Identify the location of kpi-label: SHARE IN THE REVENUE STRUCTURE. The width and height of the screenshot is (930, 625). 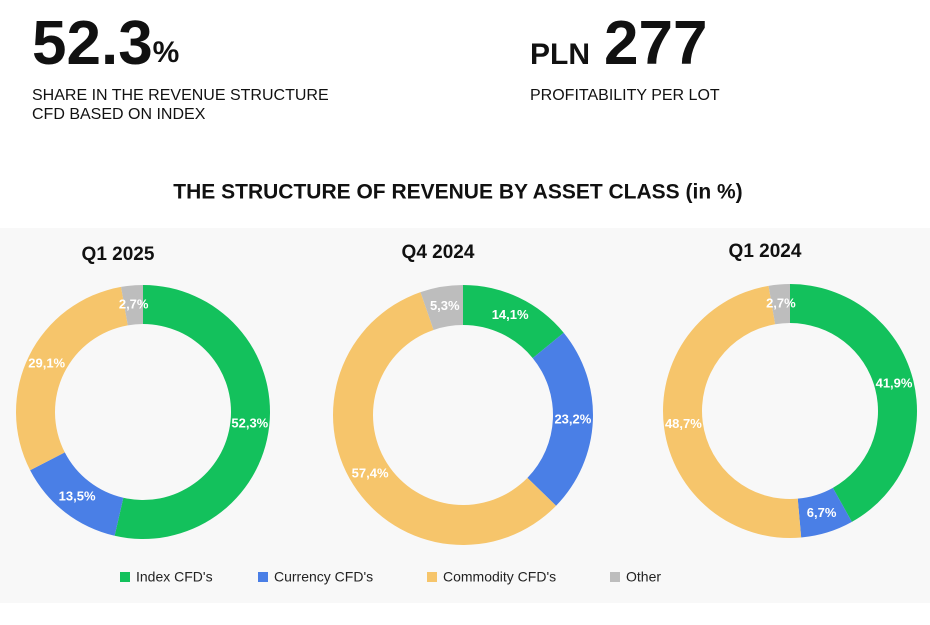
(180, 95).